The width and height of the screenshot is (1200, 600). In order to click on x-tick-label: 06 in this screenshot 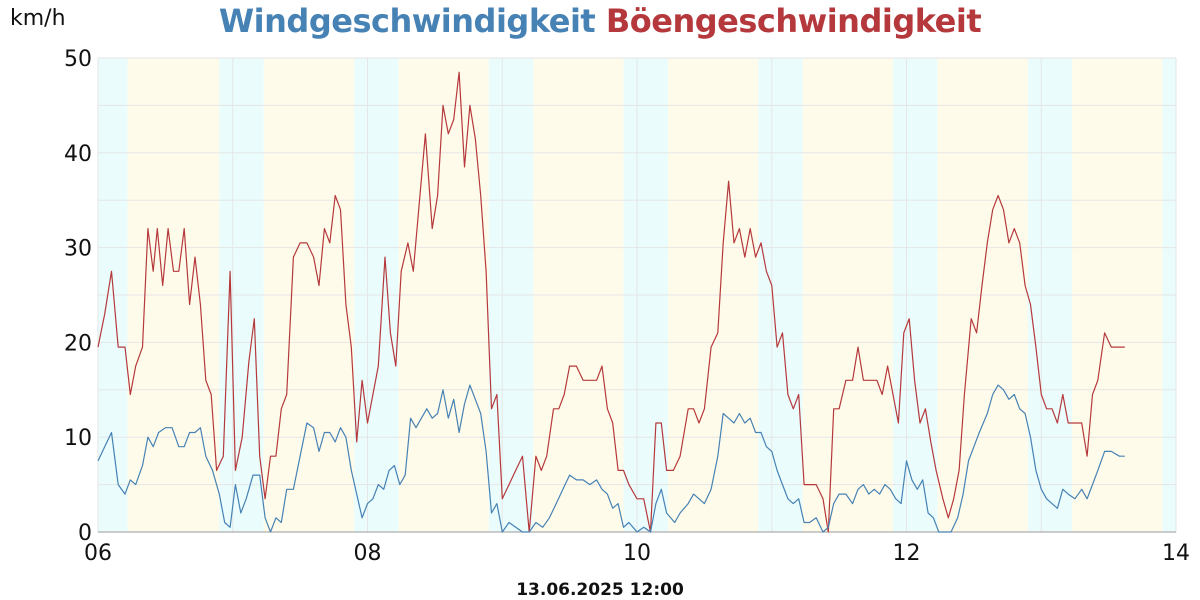, I will do `click(98, 553)`.